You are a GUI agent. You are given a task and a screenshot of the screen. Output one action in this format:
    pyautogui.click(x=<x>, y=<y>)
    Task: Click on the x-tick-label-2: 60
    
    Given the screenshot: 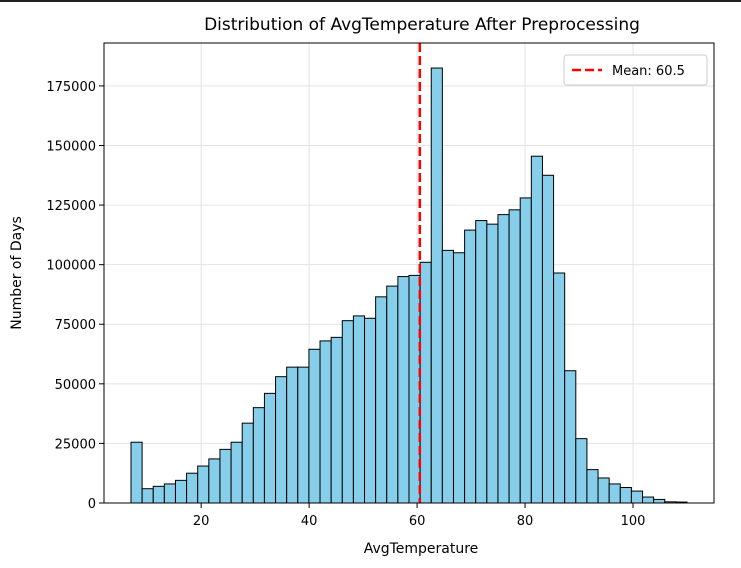 What is the action you would take?
    pyautogui.click(x=417, y=521)
    